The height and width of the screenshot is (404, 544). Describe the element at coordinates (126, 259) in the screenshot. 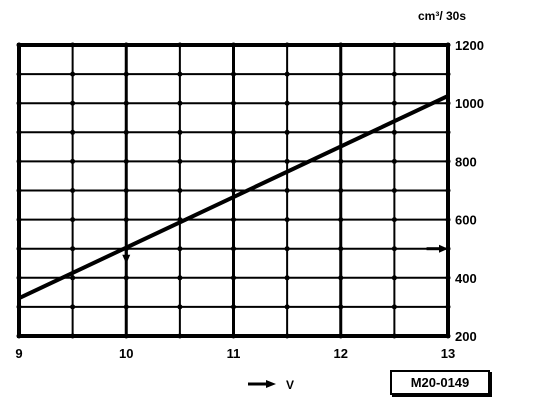

I see `vertical-arrow-head` at that location.